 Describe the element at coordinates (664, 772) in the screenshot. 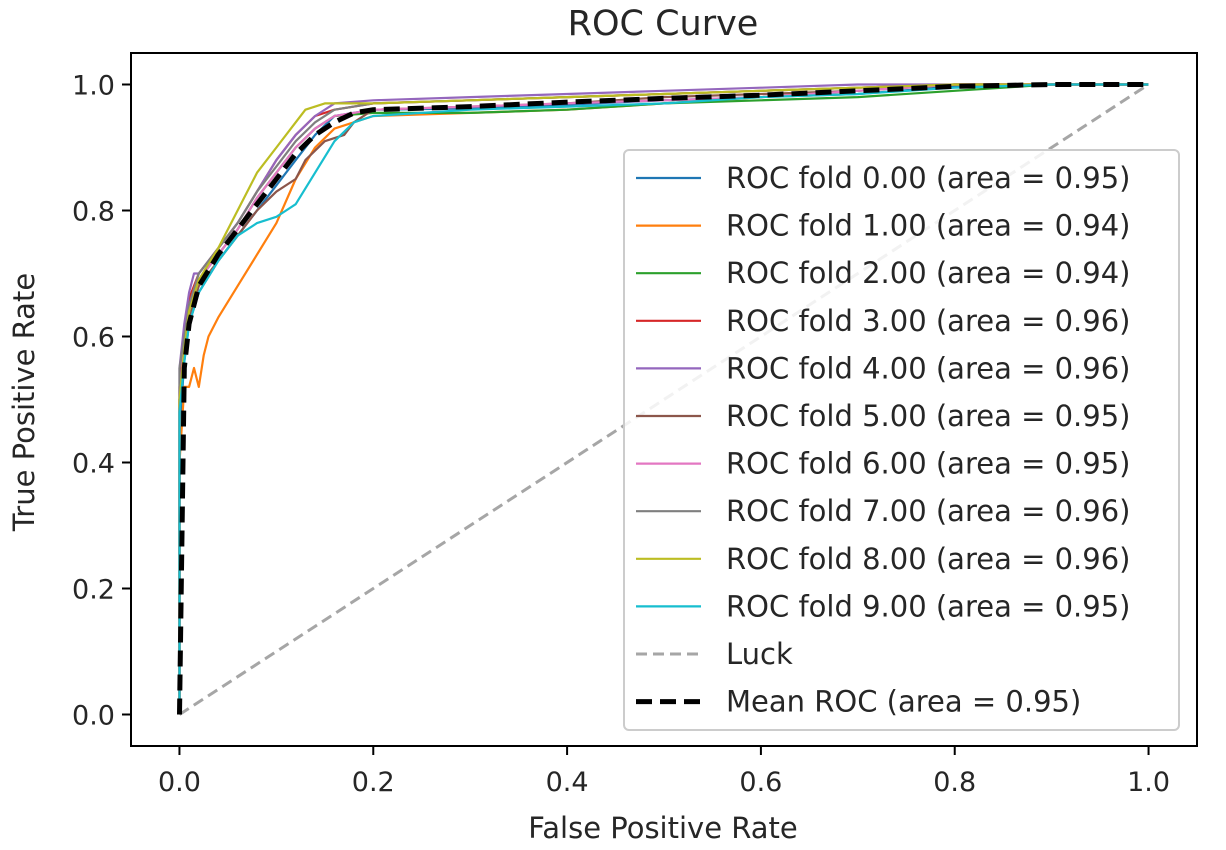

I see `x-axis-ticks: 0.0 0.2 0.4 0.6 0.8 1.0` at that location.